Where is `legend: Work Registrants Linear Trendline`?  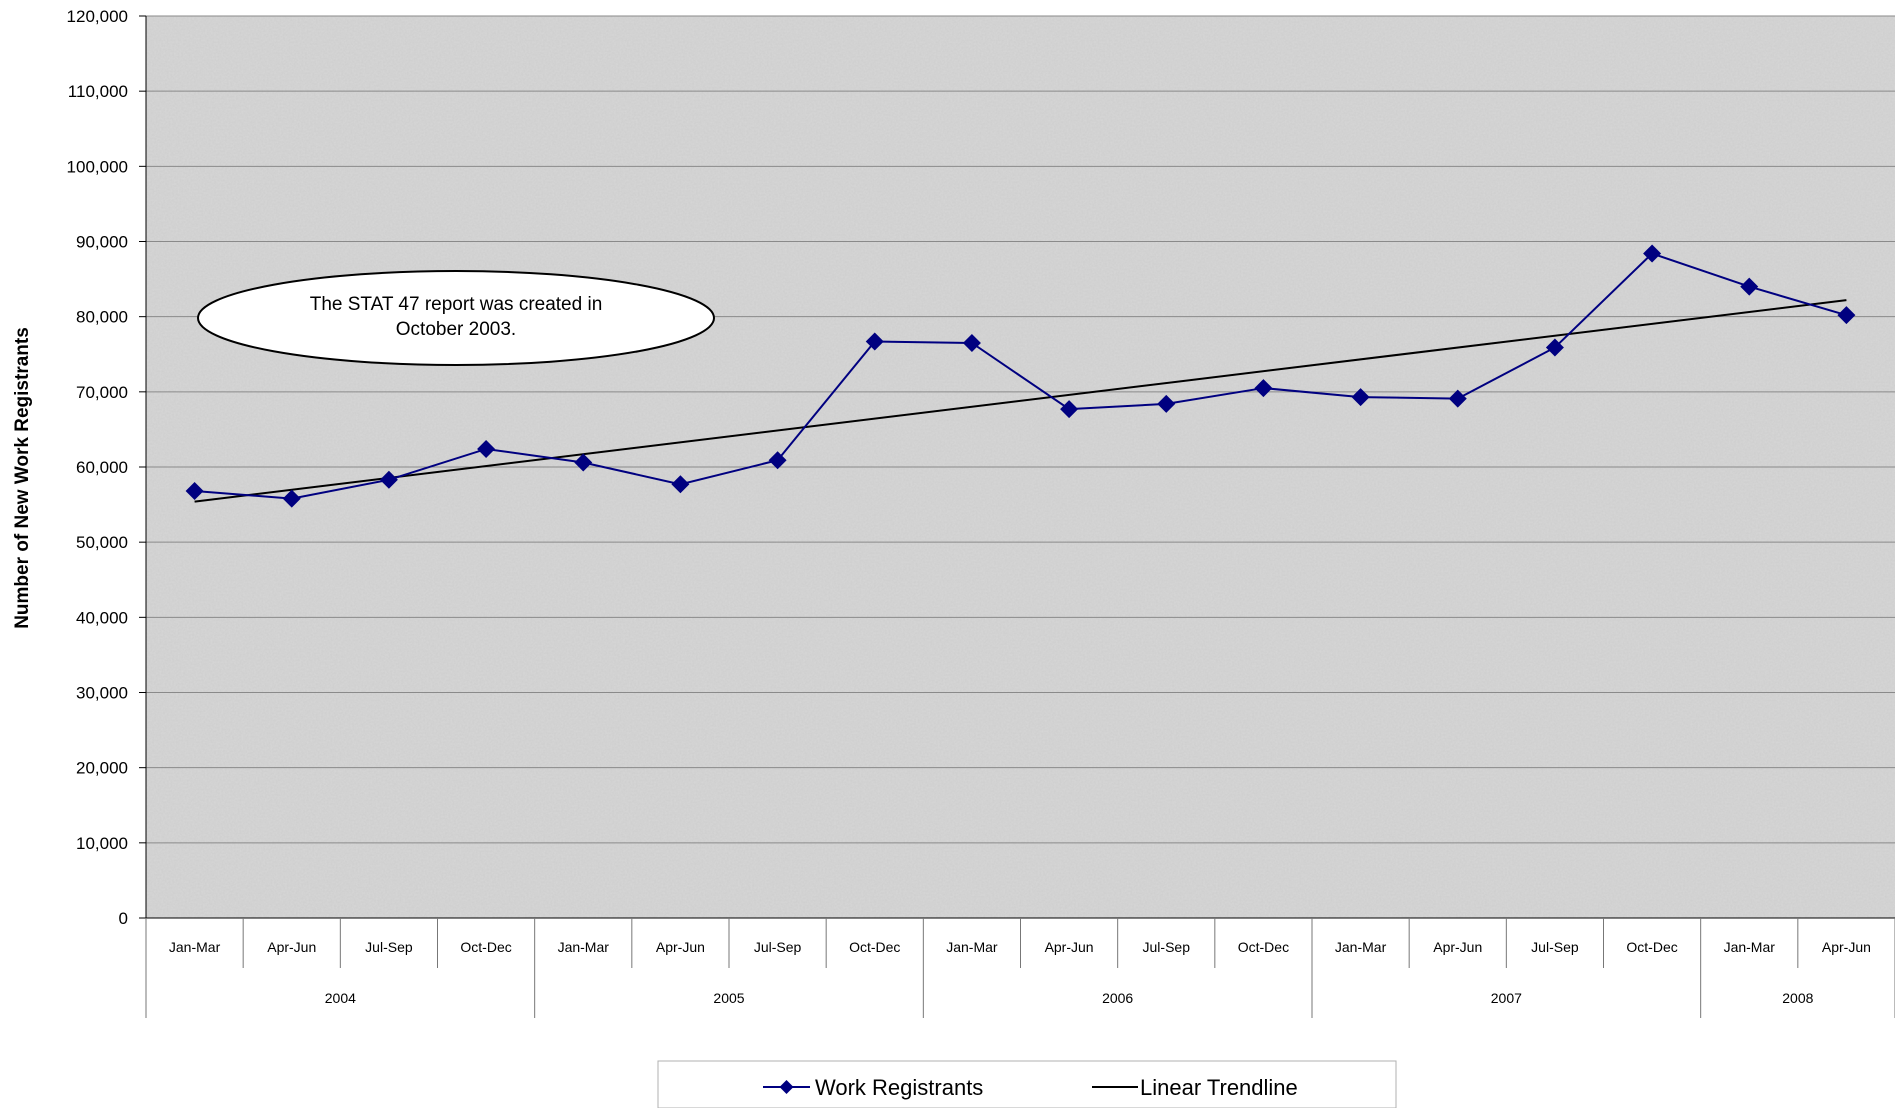 legend: Work Registrants Linear Trendline is located at coordinates (1027, 1084).